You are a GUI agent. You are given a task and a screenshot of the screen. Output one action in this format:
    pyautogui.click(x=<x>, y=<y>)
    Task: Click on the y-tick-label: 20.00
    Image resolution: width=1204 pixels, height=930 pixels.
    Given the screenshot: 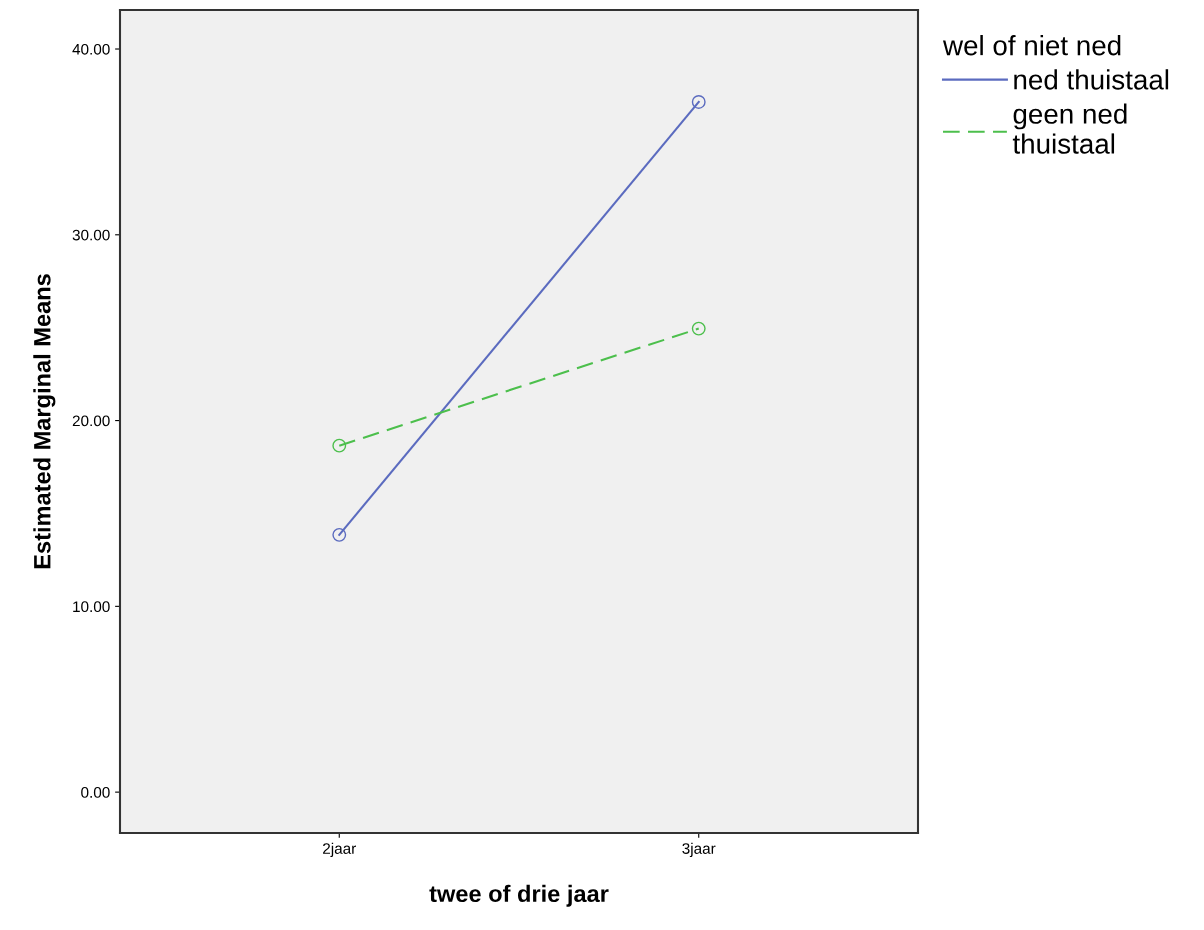 What is the action you would take?
    pyautogui.click(x=91, y=421)
    